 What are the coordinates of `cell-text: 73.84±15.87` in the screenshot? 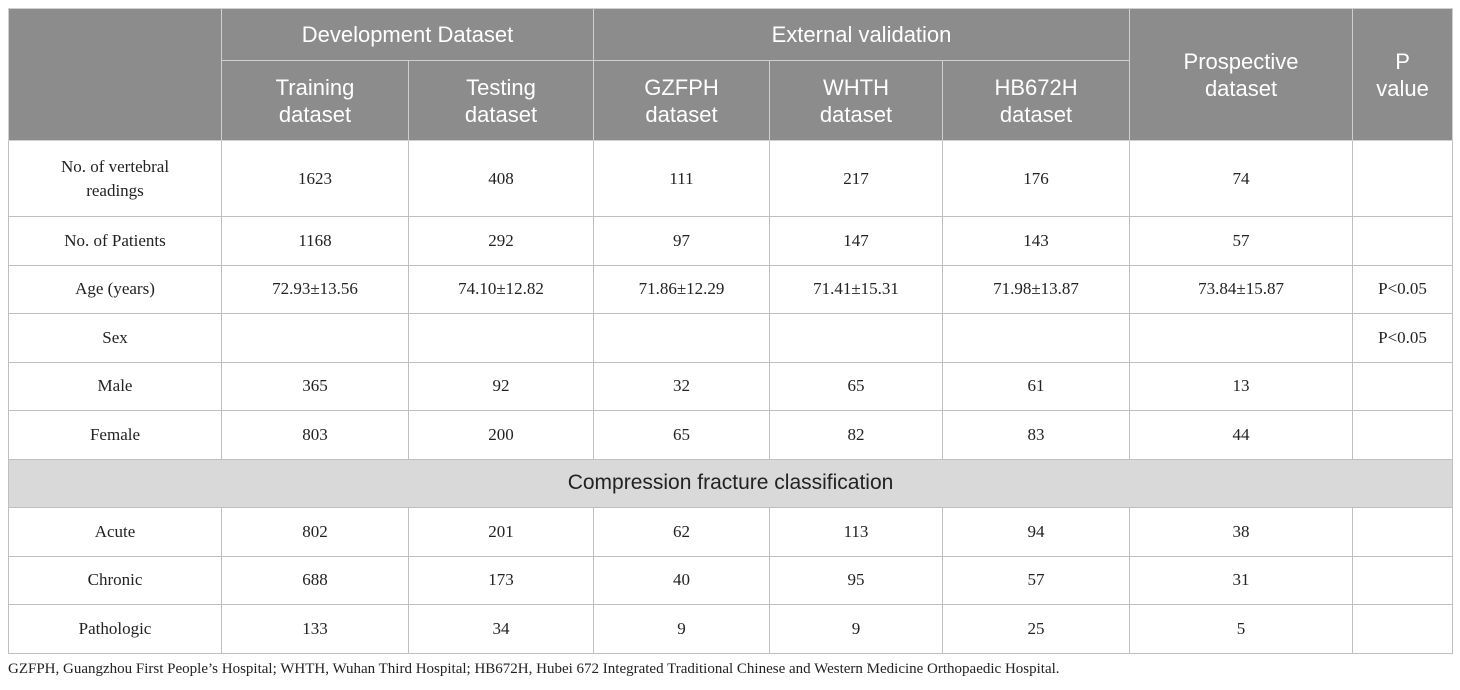 It's located at (1241, 289).